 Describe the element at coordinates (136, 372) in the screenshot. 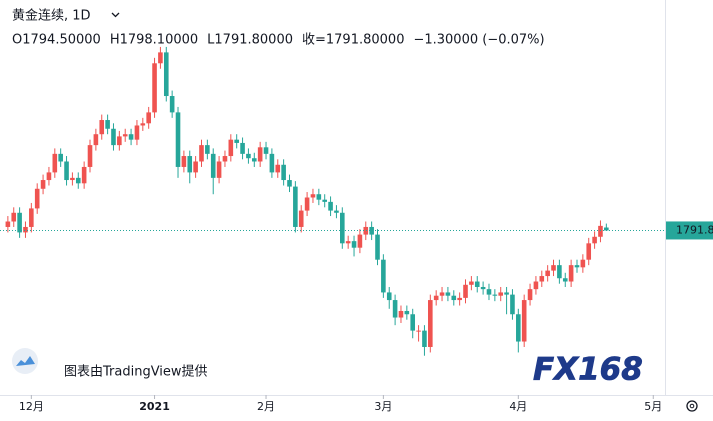

I see `watermark: 图表由TradingView提供` at that location.